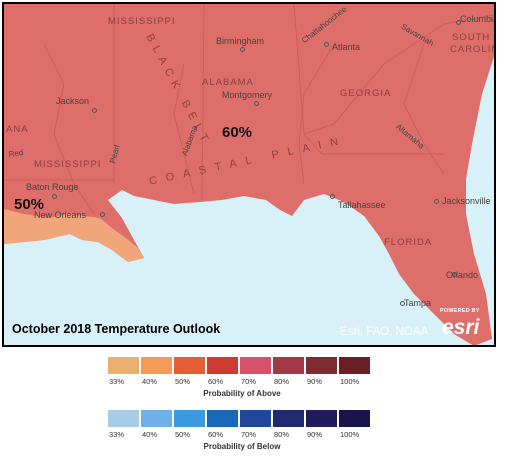  What do you see at coordinates (240, 41) in the screenshot?
I see `city-label: Birmingham` at bounding box center [240, 41].